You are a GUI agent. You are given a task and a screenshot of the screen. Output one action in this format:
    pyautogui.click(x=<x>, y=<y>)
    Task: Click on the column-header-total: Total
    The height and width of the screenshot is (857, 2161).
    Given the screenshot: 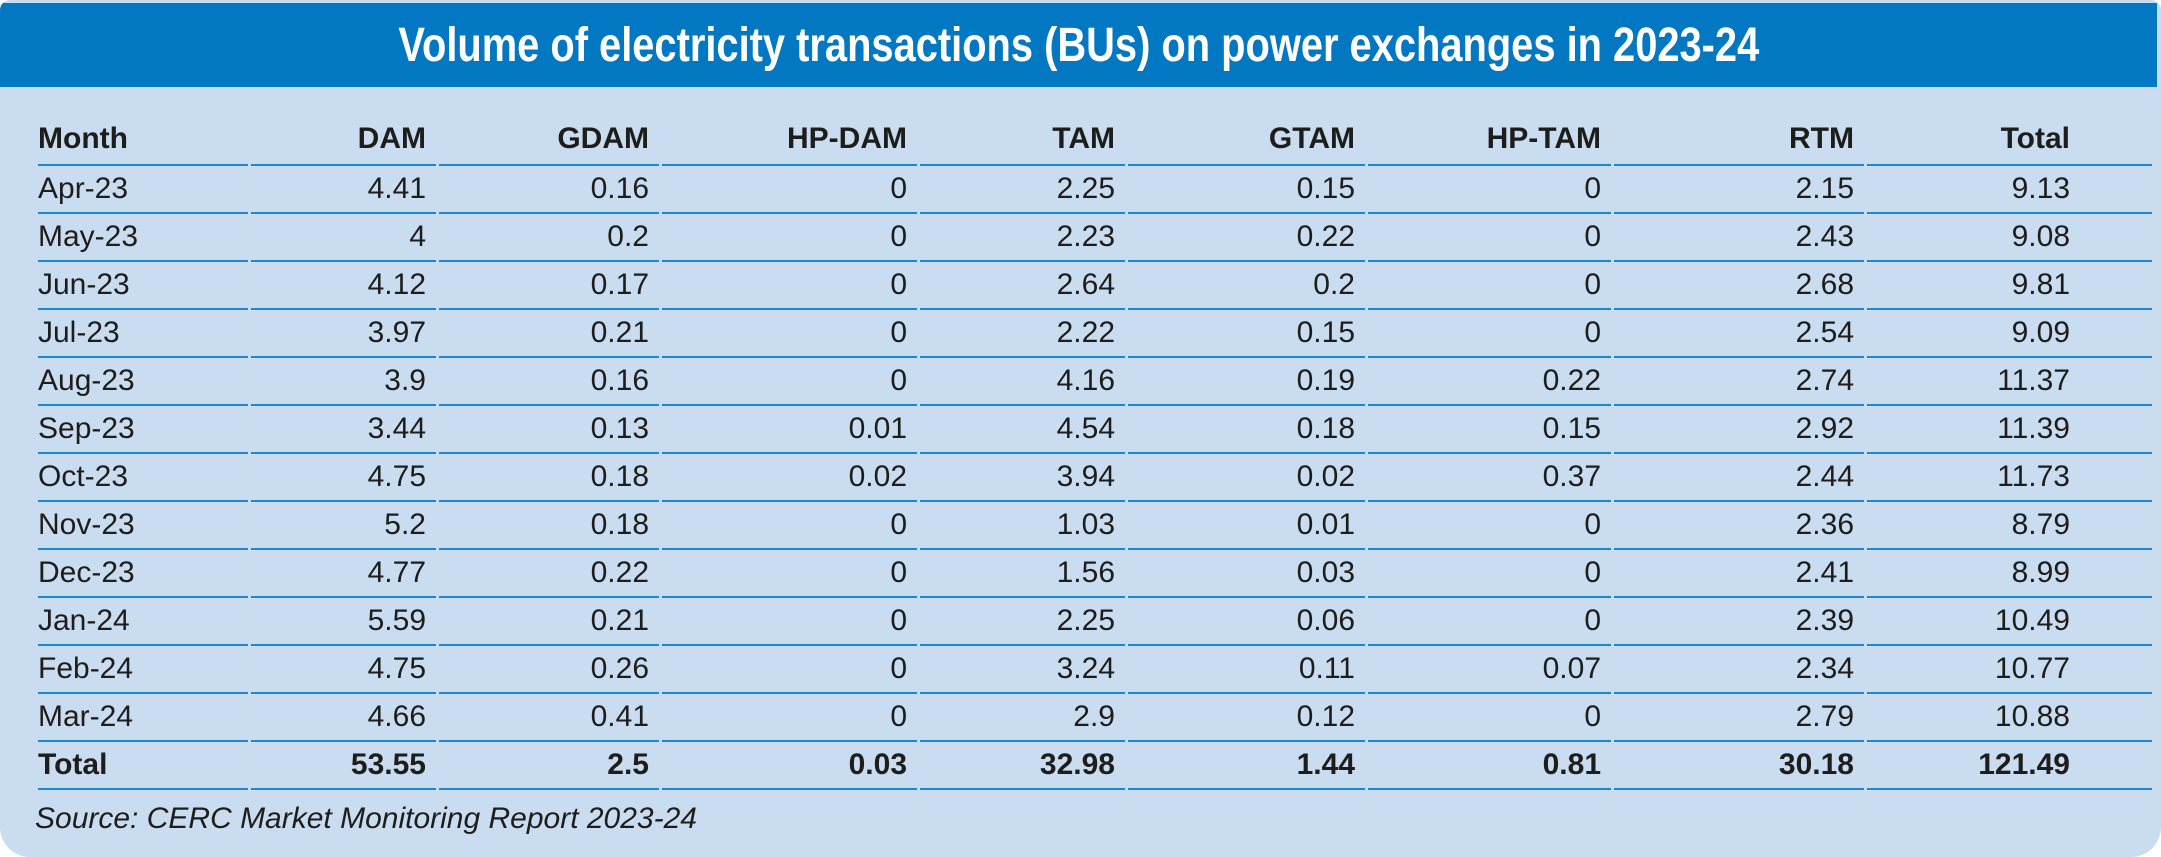 What is the action you would take?
    pyautogui.click(x=2009, y=139)
    